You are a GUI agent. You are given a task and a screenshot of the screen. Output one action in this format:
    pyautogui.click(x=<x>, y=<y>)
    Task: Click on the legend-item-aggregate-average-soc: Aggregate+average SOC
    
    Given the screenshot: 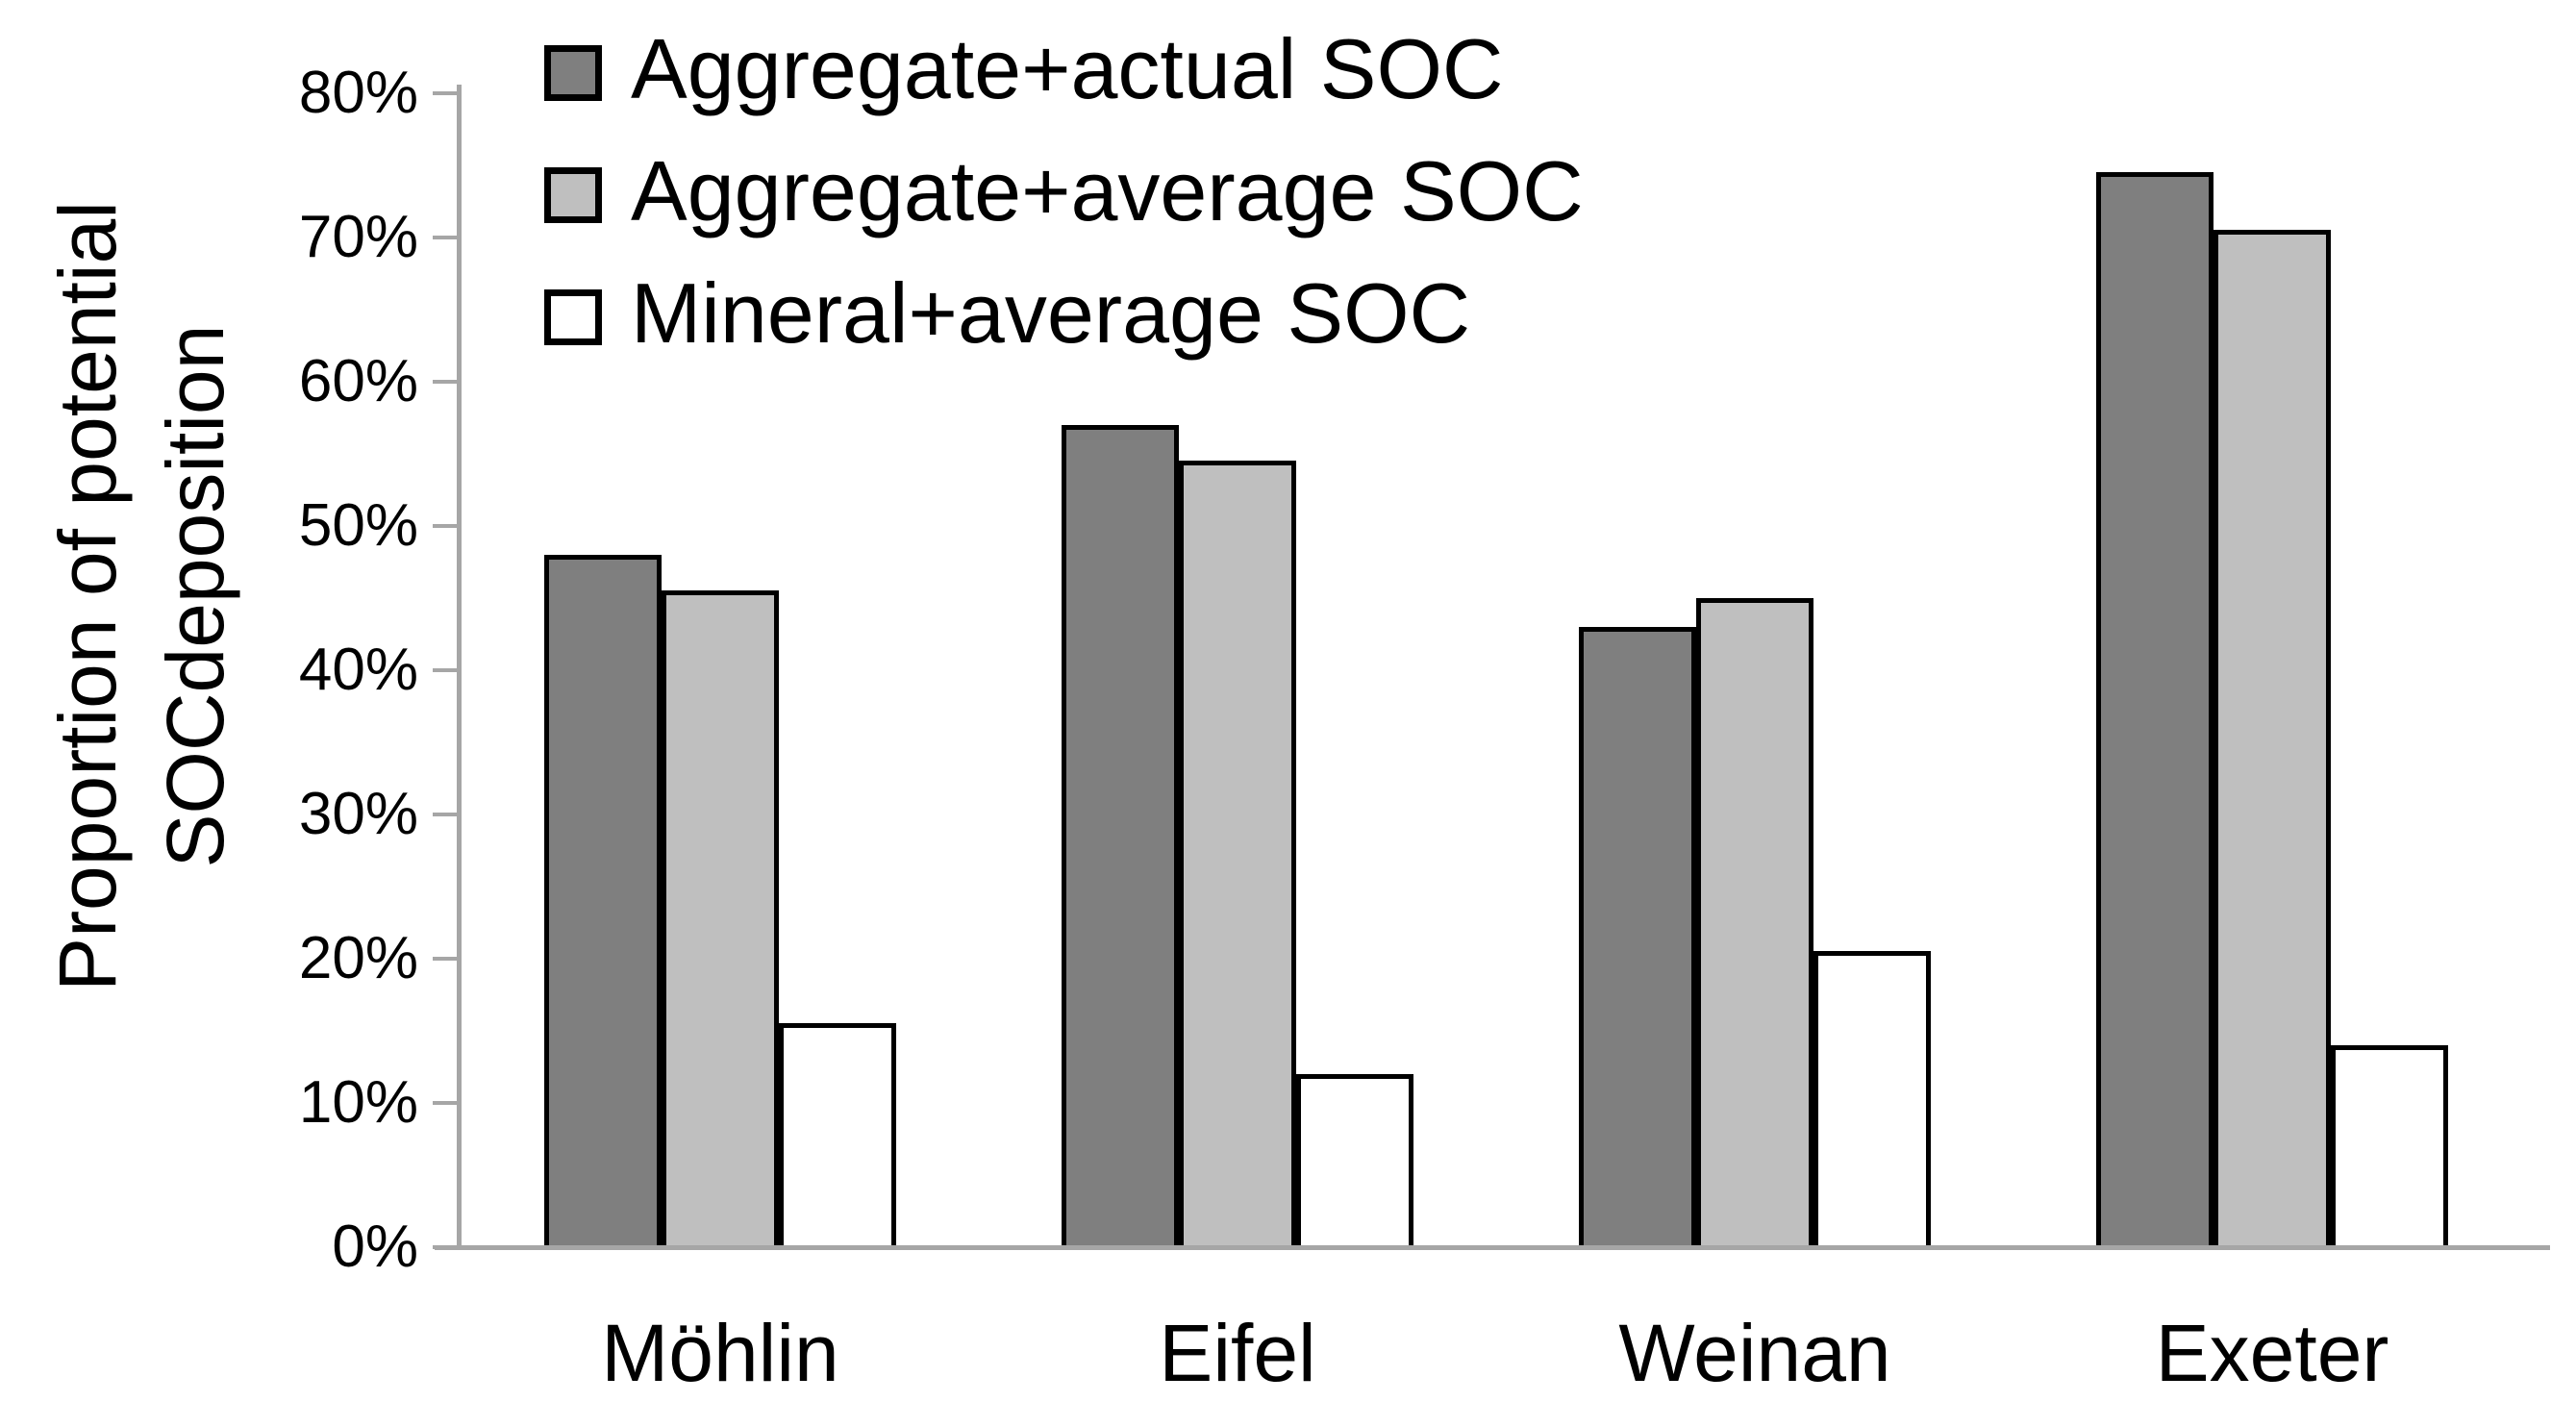 What is the action you would take?
    pyautogui.click(x=1064, y=195)
    